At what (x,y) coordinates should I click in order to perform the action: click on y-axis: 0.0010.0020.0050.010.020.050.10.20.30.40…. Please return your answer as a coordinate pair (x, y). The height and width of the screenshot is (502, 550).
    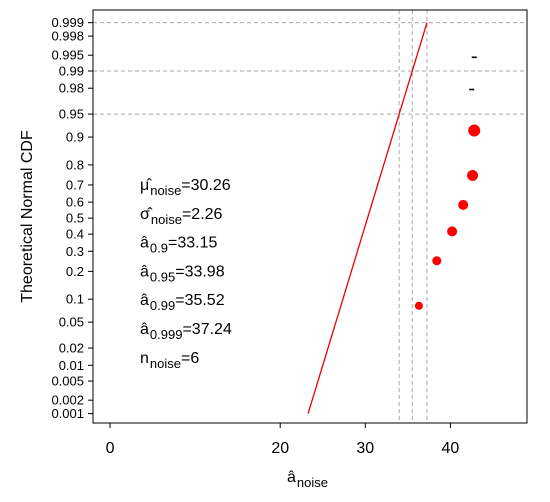
    Looking at the image, I should click on (72, 218).